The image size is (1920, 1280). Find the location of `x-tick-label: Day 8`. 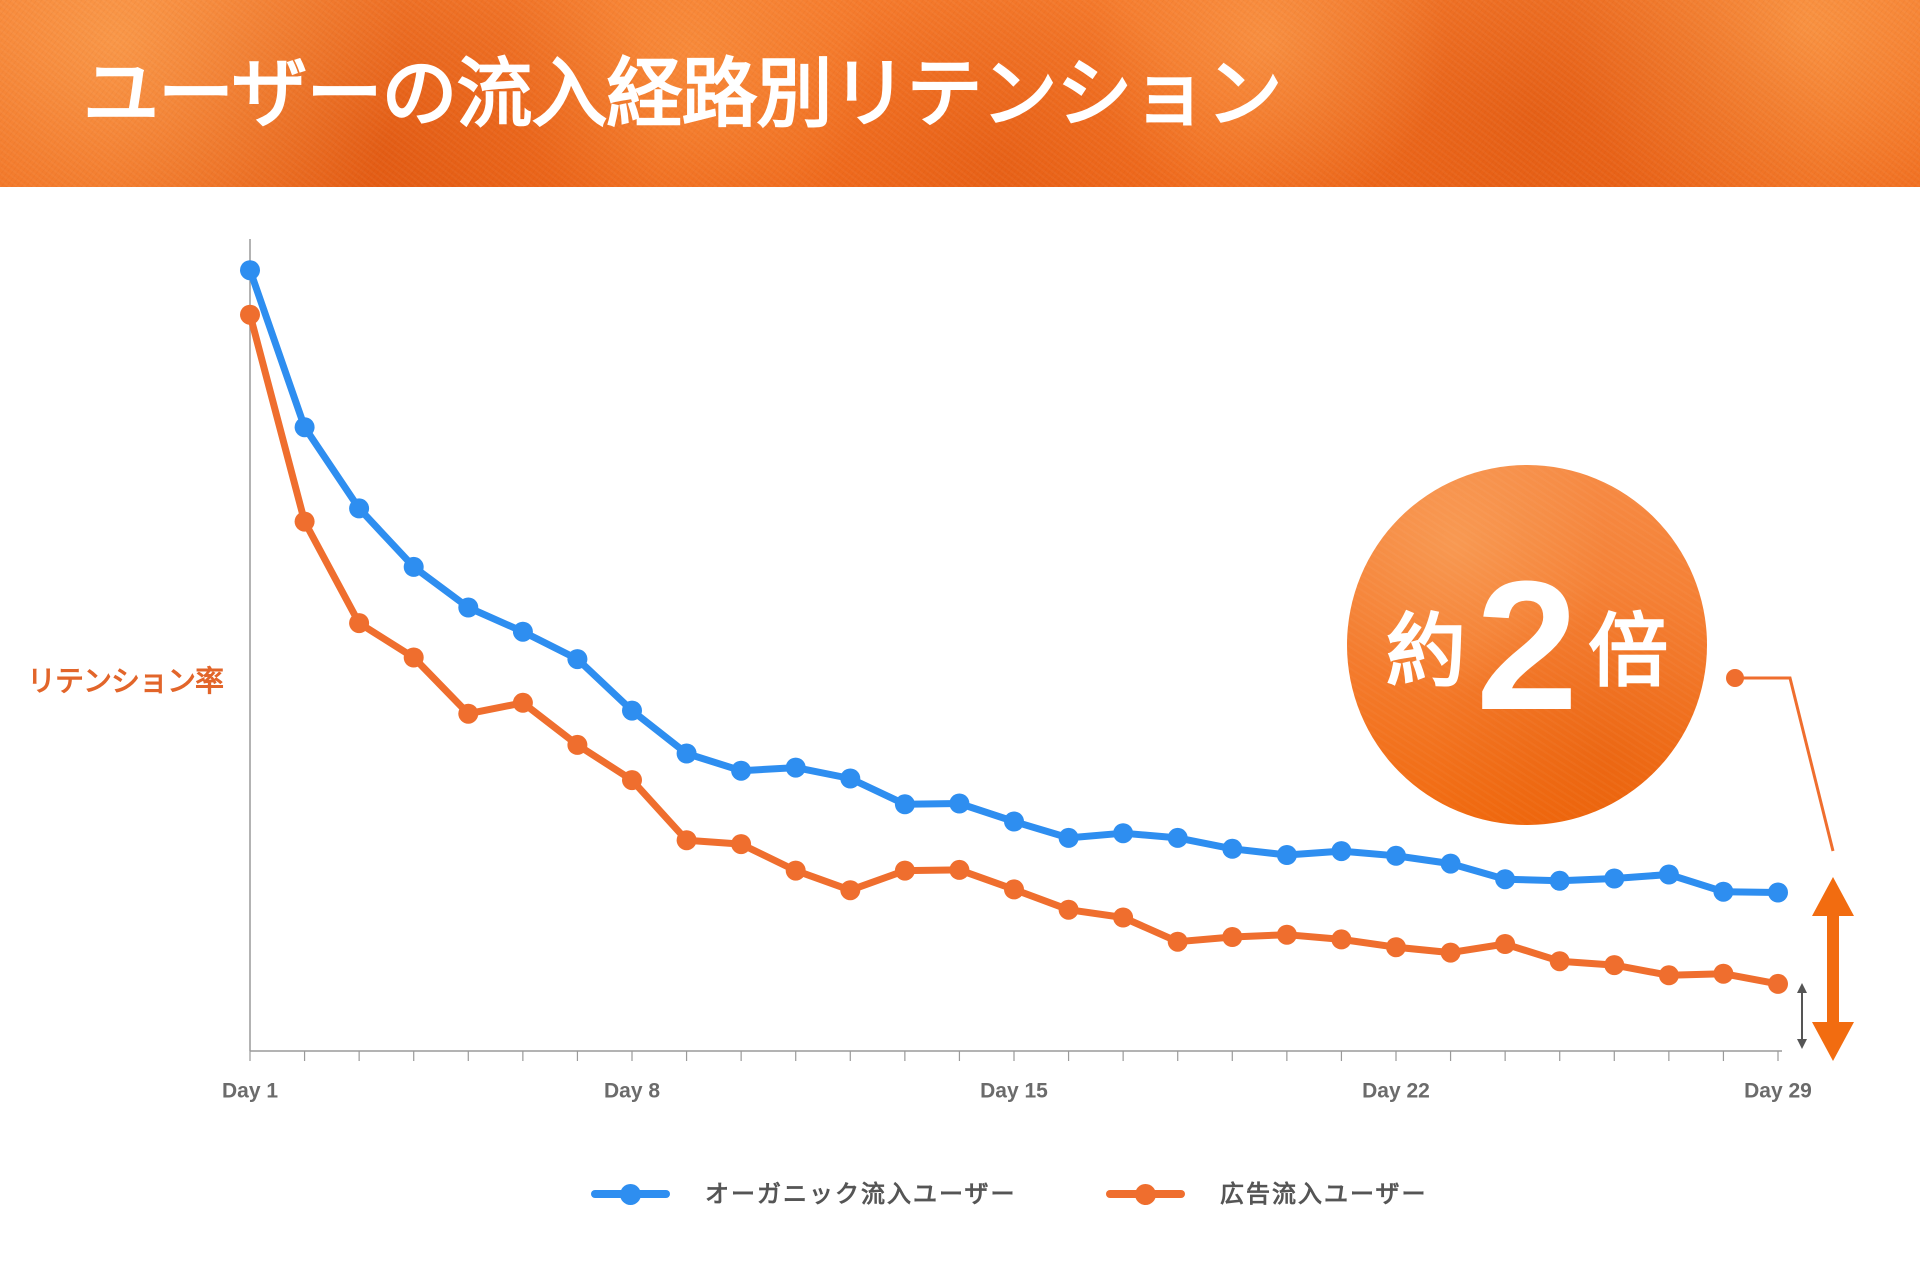

x-tick-label: Day 8 is located at coordinates (632, 1091).